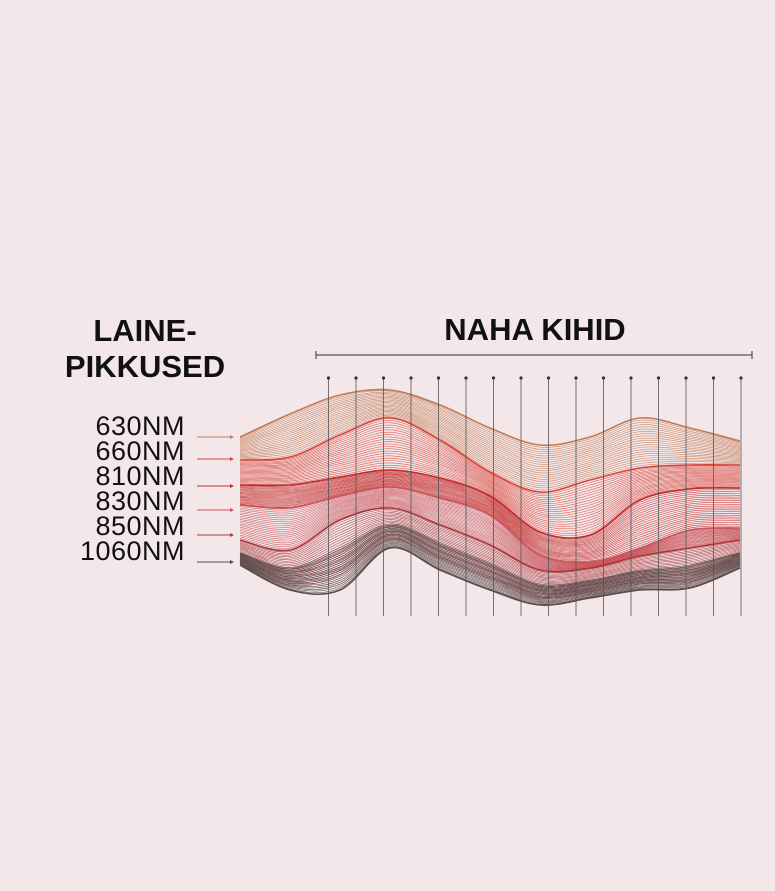 This screenshot has height=891, width=775. I want to click on wavelength-label-830: 830NM, so click(140, 501).